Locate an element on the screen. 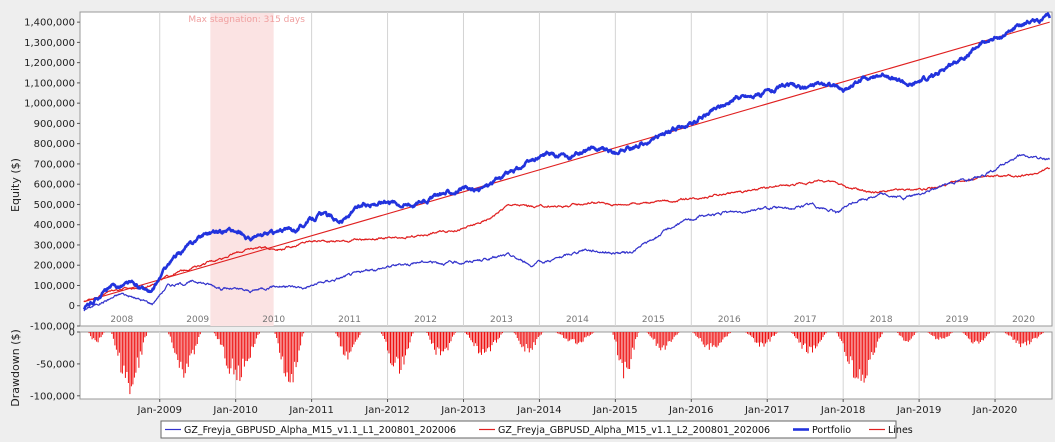 The image size is (1055, 442). drawdown-axis-title: Drawdown ($) is located at coordinates (15, 368).